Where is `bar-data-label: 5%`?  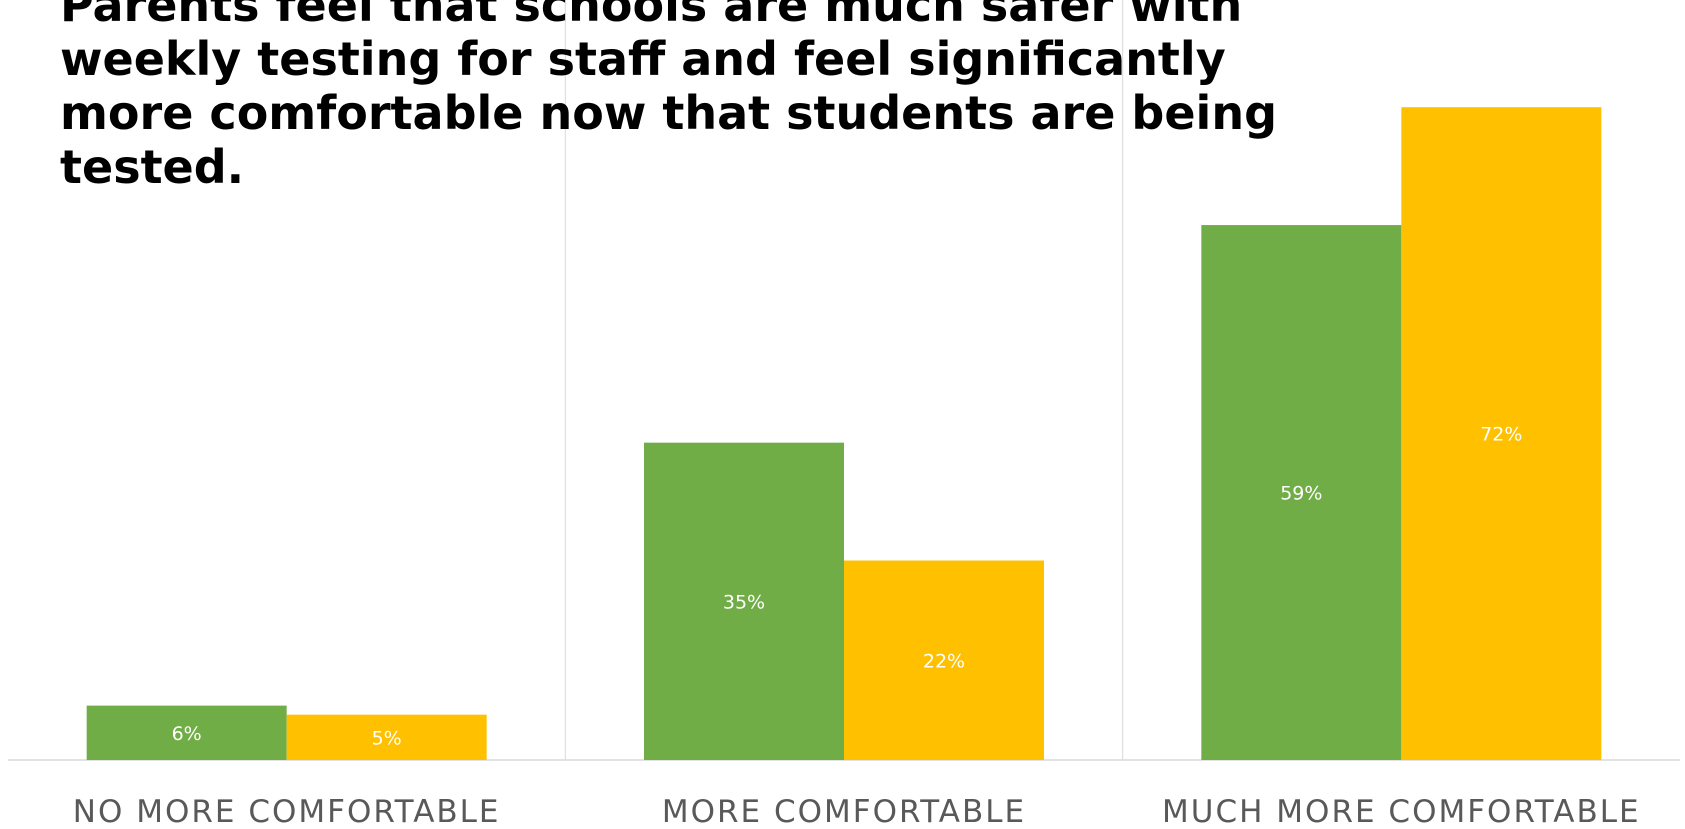
bar-data-label: 5% is located at coordinates (387, 738).